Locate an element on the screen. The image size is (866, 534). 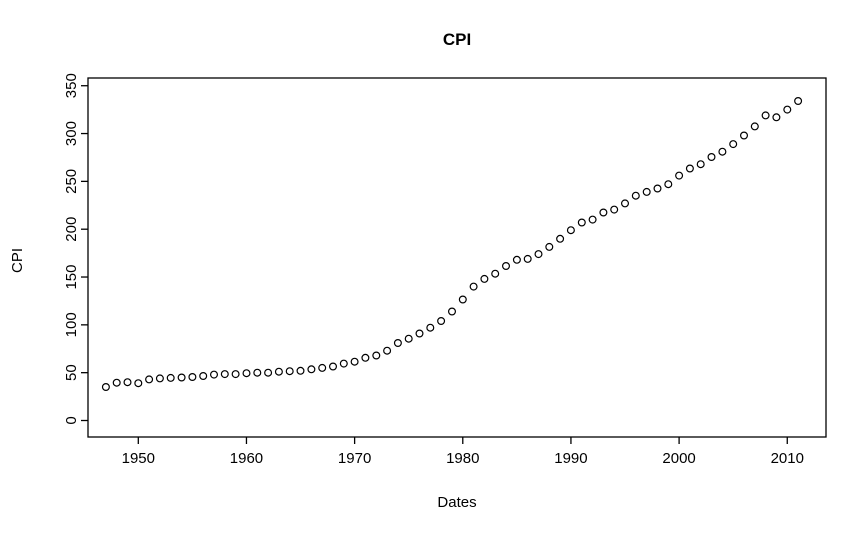
x-tick-label: 2010 is located at coordinates (787, 458).